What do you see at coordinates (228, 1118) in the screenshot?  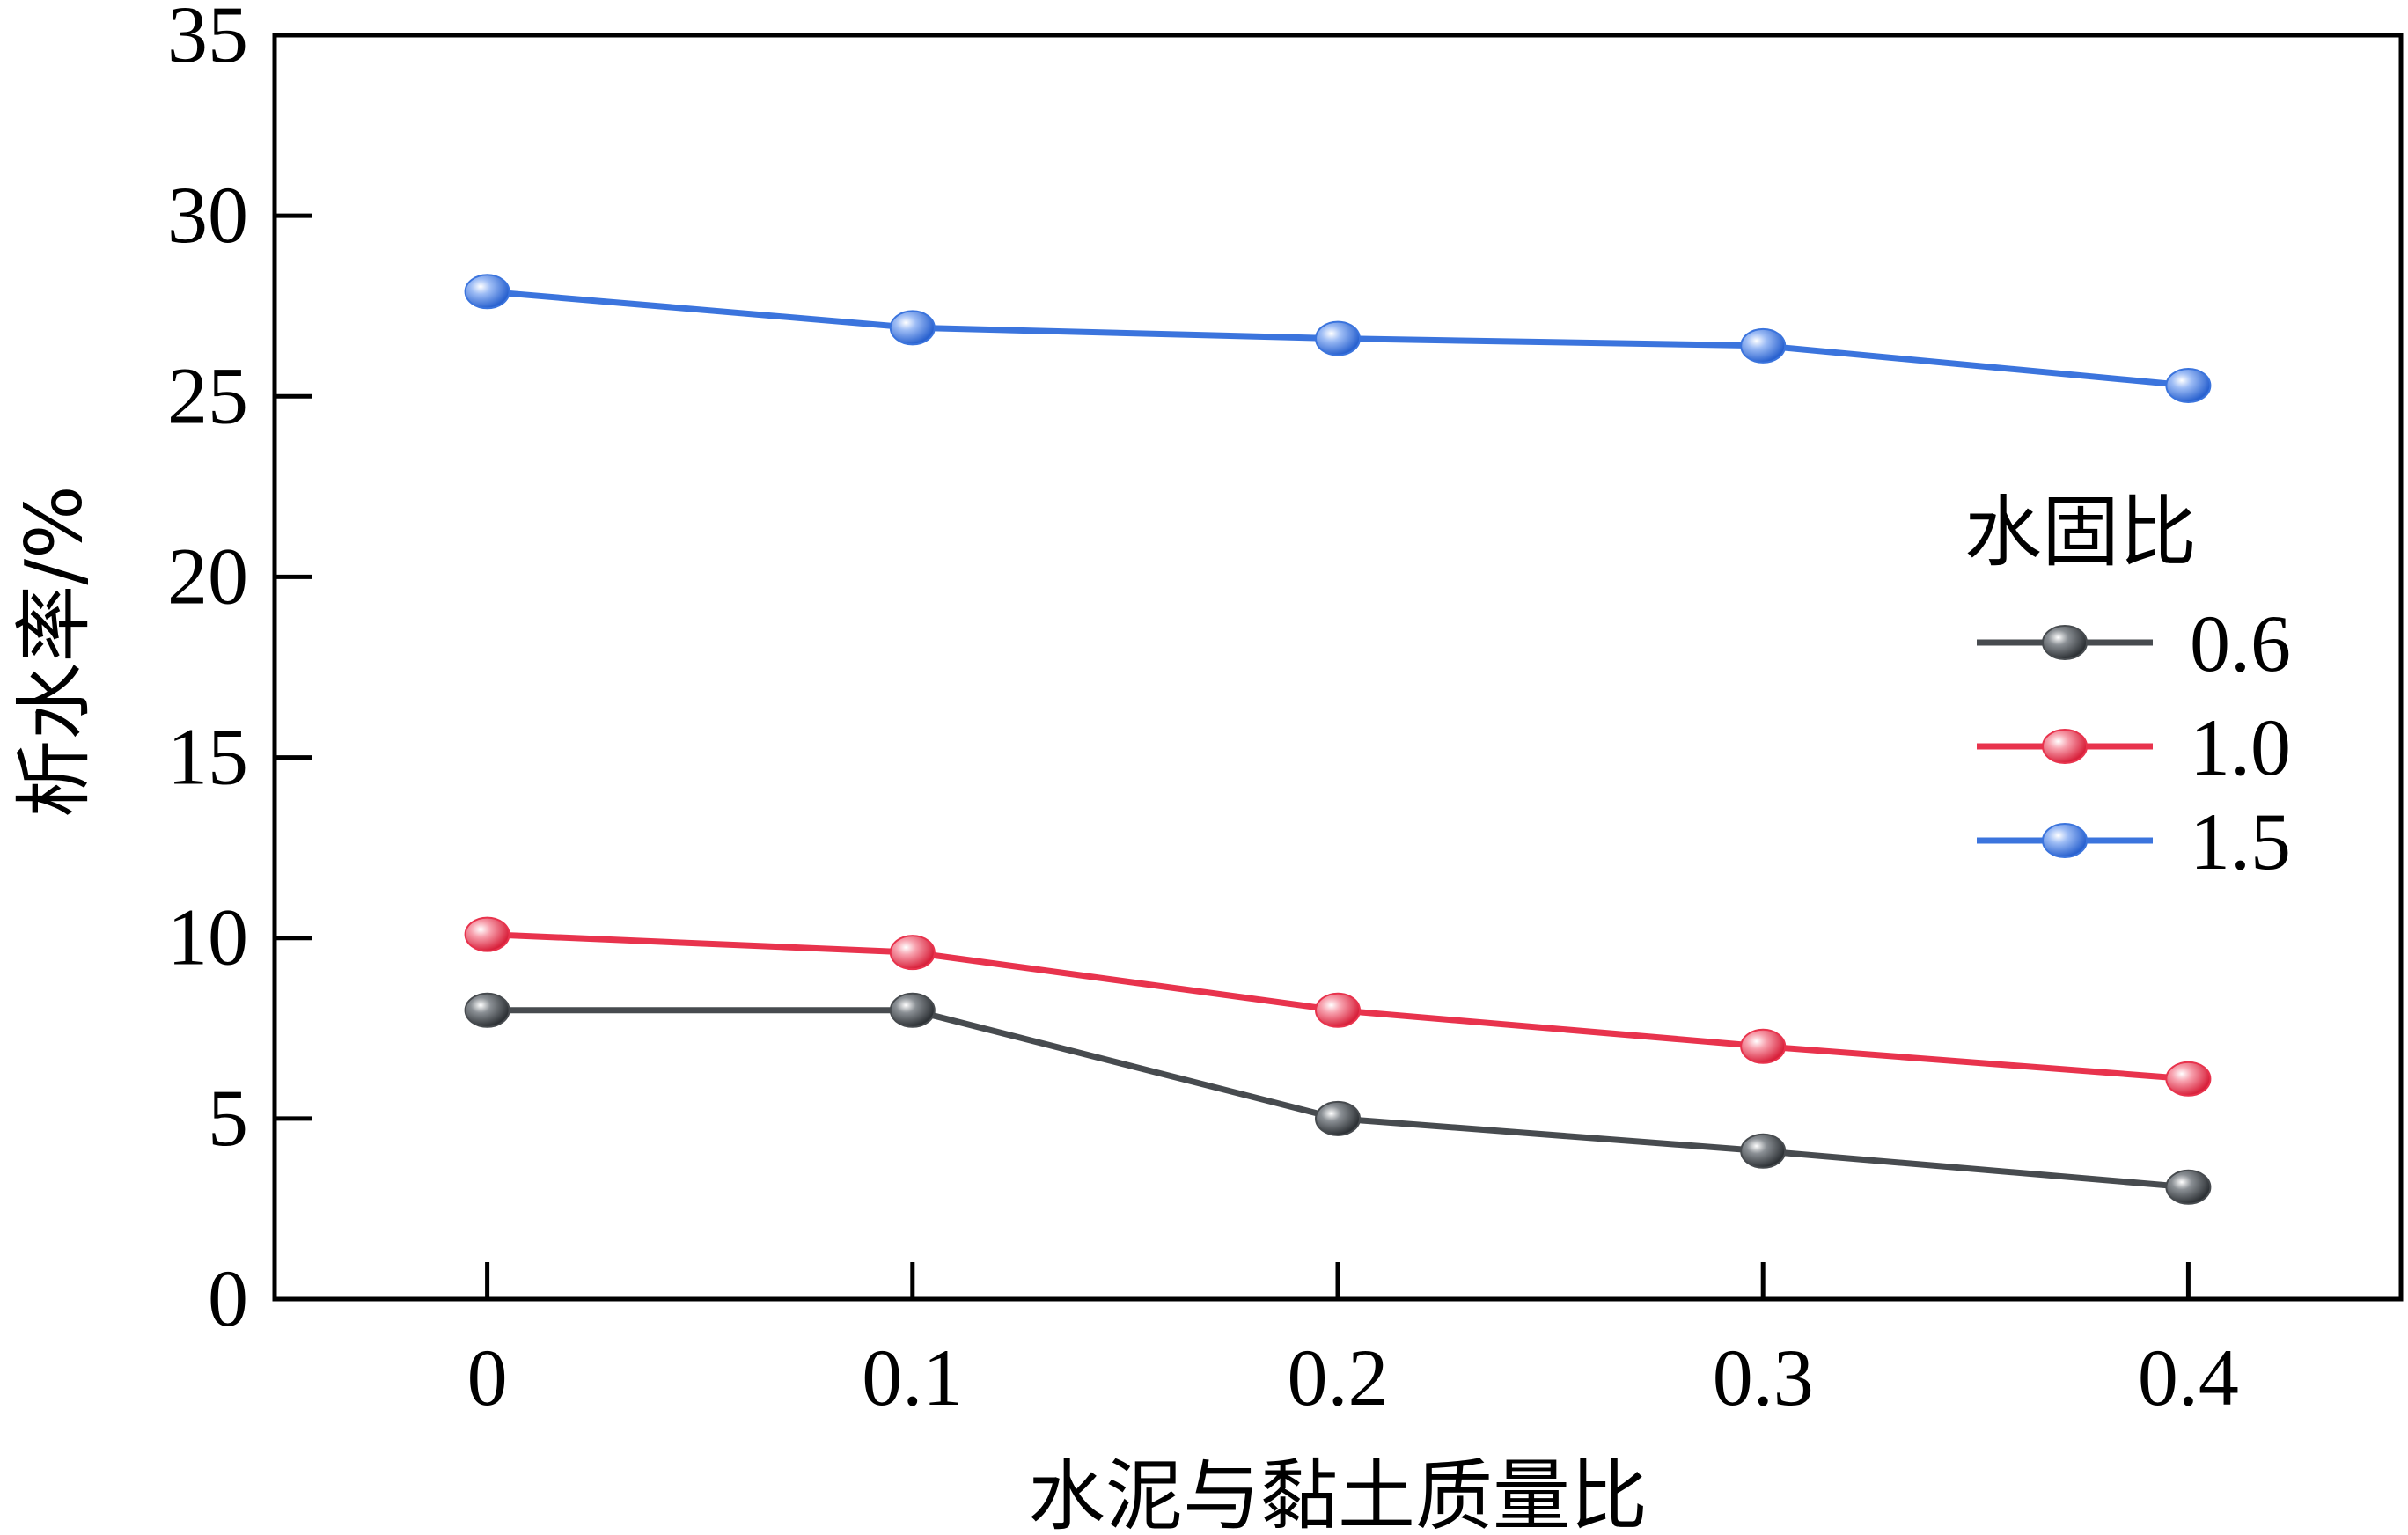 I see `y-tick-label: 5` at bounding box center [228, 1118].